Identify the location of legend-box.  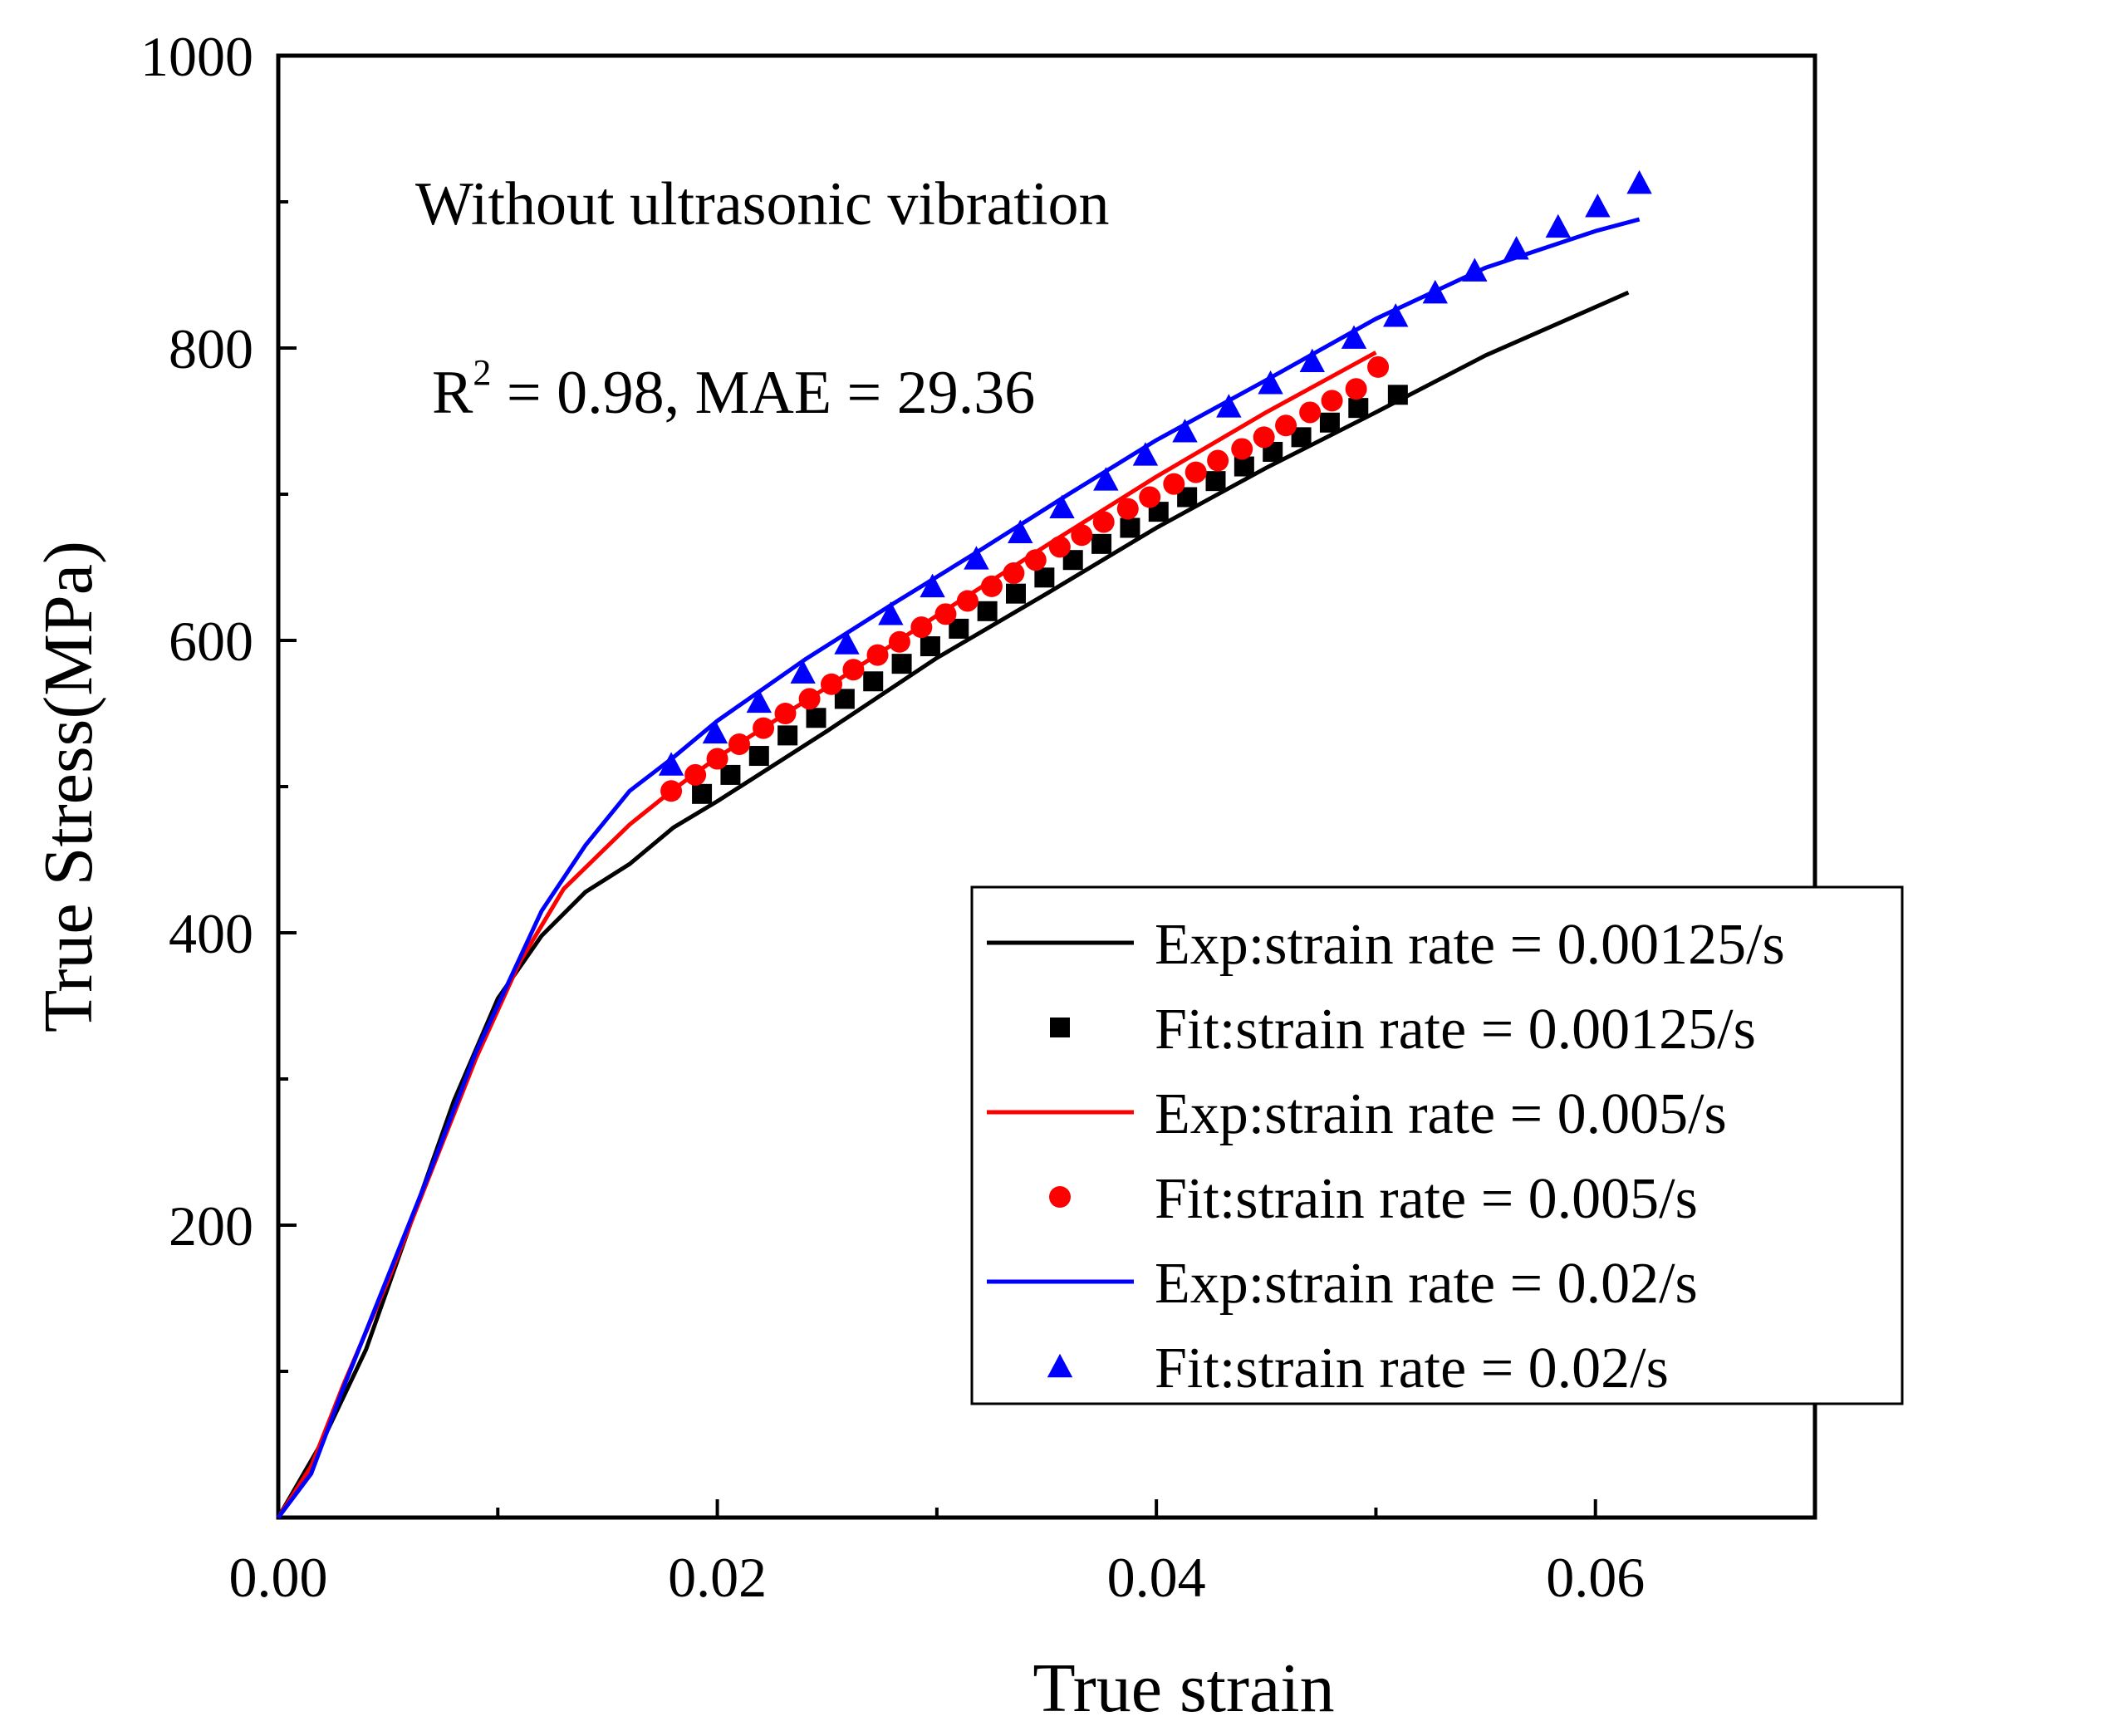
(1437, 1145).